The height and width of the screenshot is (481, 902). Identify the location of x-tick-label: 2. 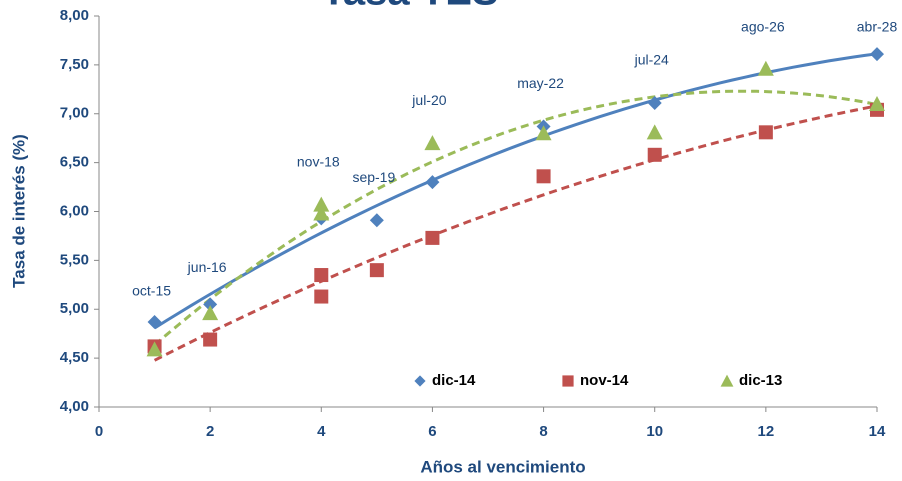
(210, 431).